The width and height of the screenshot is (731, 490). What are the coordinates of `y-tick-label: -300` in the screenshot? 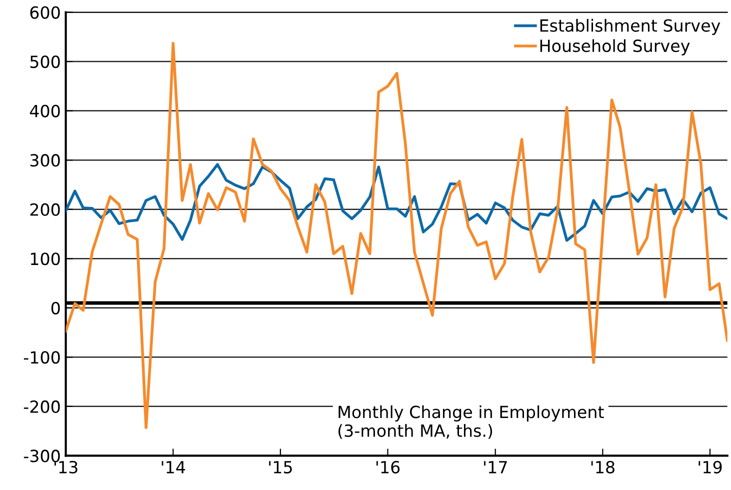 It's located at (42, 456).